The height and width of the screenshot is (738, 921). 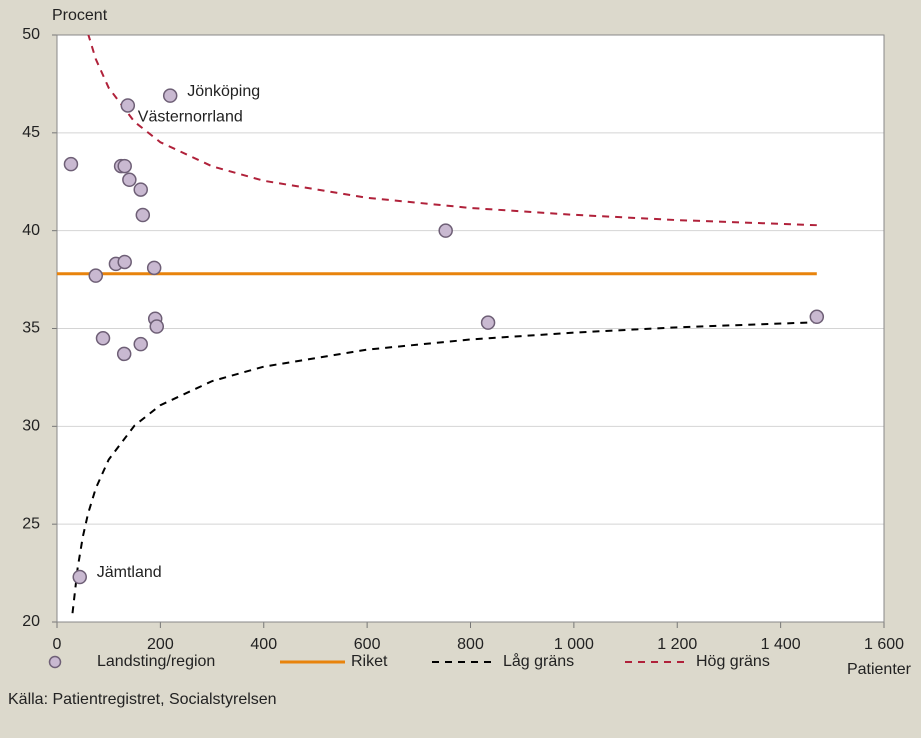 What do you see at coordinates (31, 426) in the screenshot?
I see `y-tick-label: 30` at bounding box center [31, 426].